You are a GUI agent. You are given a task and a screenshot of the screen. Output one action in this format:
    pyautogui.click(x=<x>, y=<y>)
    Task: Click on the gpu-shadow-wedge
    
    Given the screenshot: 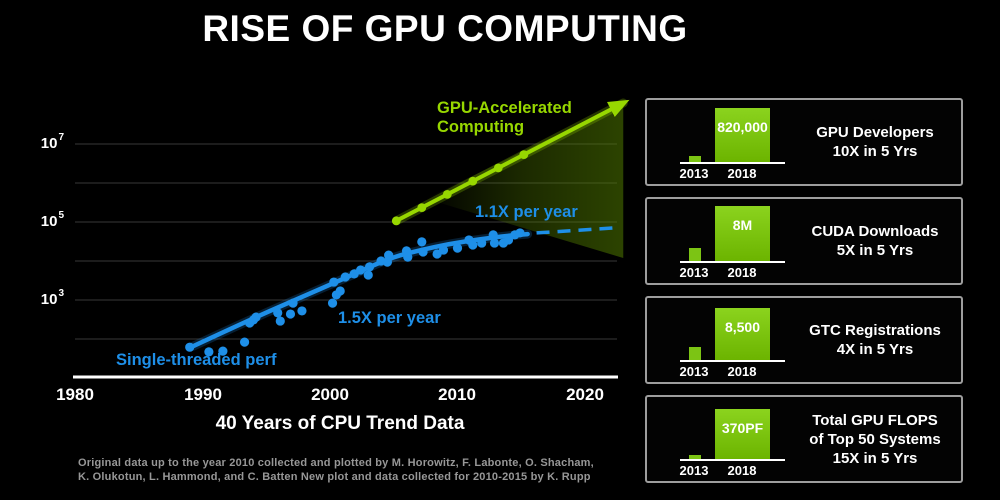 What is the action you would take?
    pyautogui.click(x=524, y=180)
    